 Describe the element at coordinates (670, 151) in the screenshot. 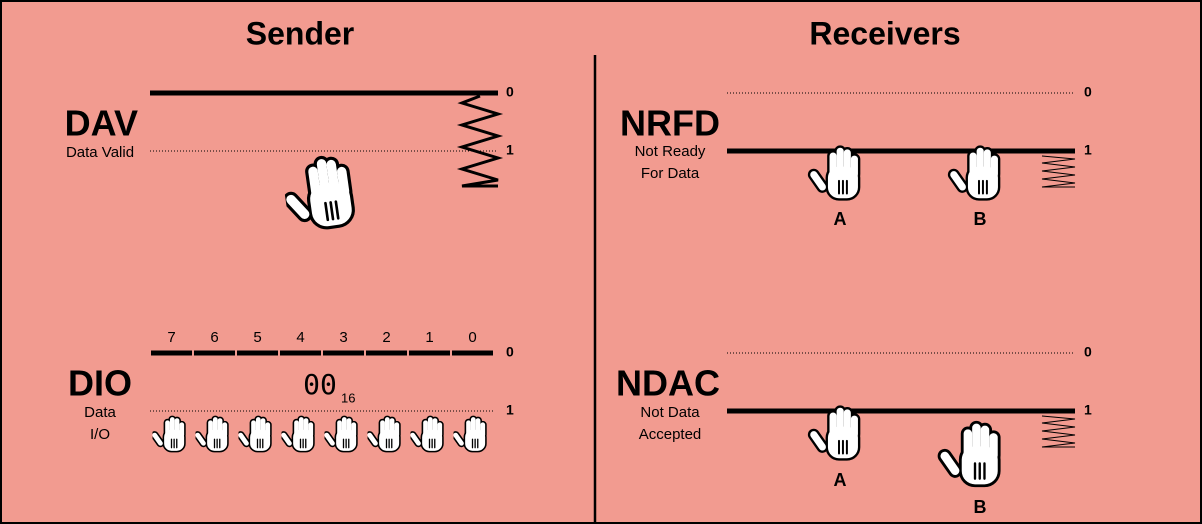

I see `signal-sublabel: Not Ready` at that location.